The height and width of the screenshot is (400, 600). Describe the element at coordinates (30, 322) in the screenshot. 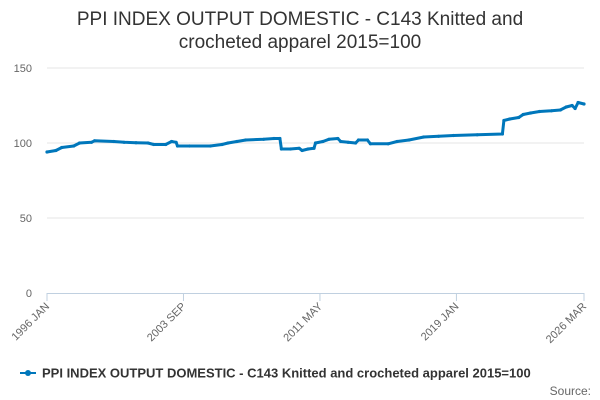

I see `x-tick-label: 1996 JAN` at that location.